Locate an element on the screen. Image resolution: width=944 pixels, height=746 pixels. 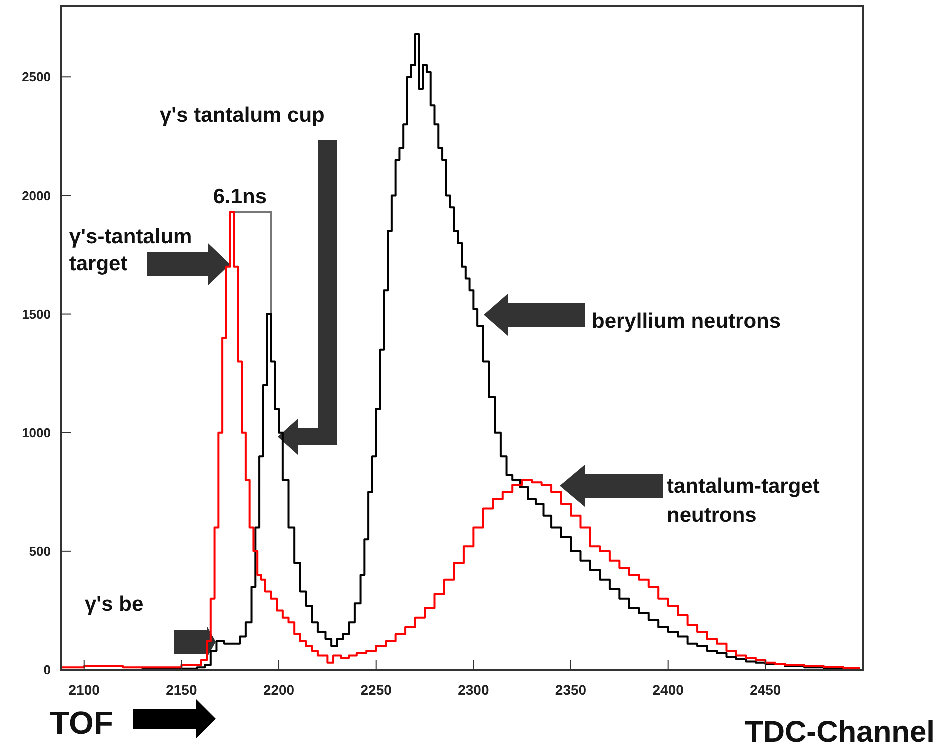
annotation: γ's-tantalum target is located at coordinates (130, 250).